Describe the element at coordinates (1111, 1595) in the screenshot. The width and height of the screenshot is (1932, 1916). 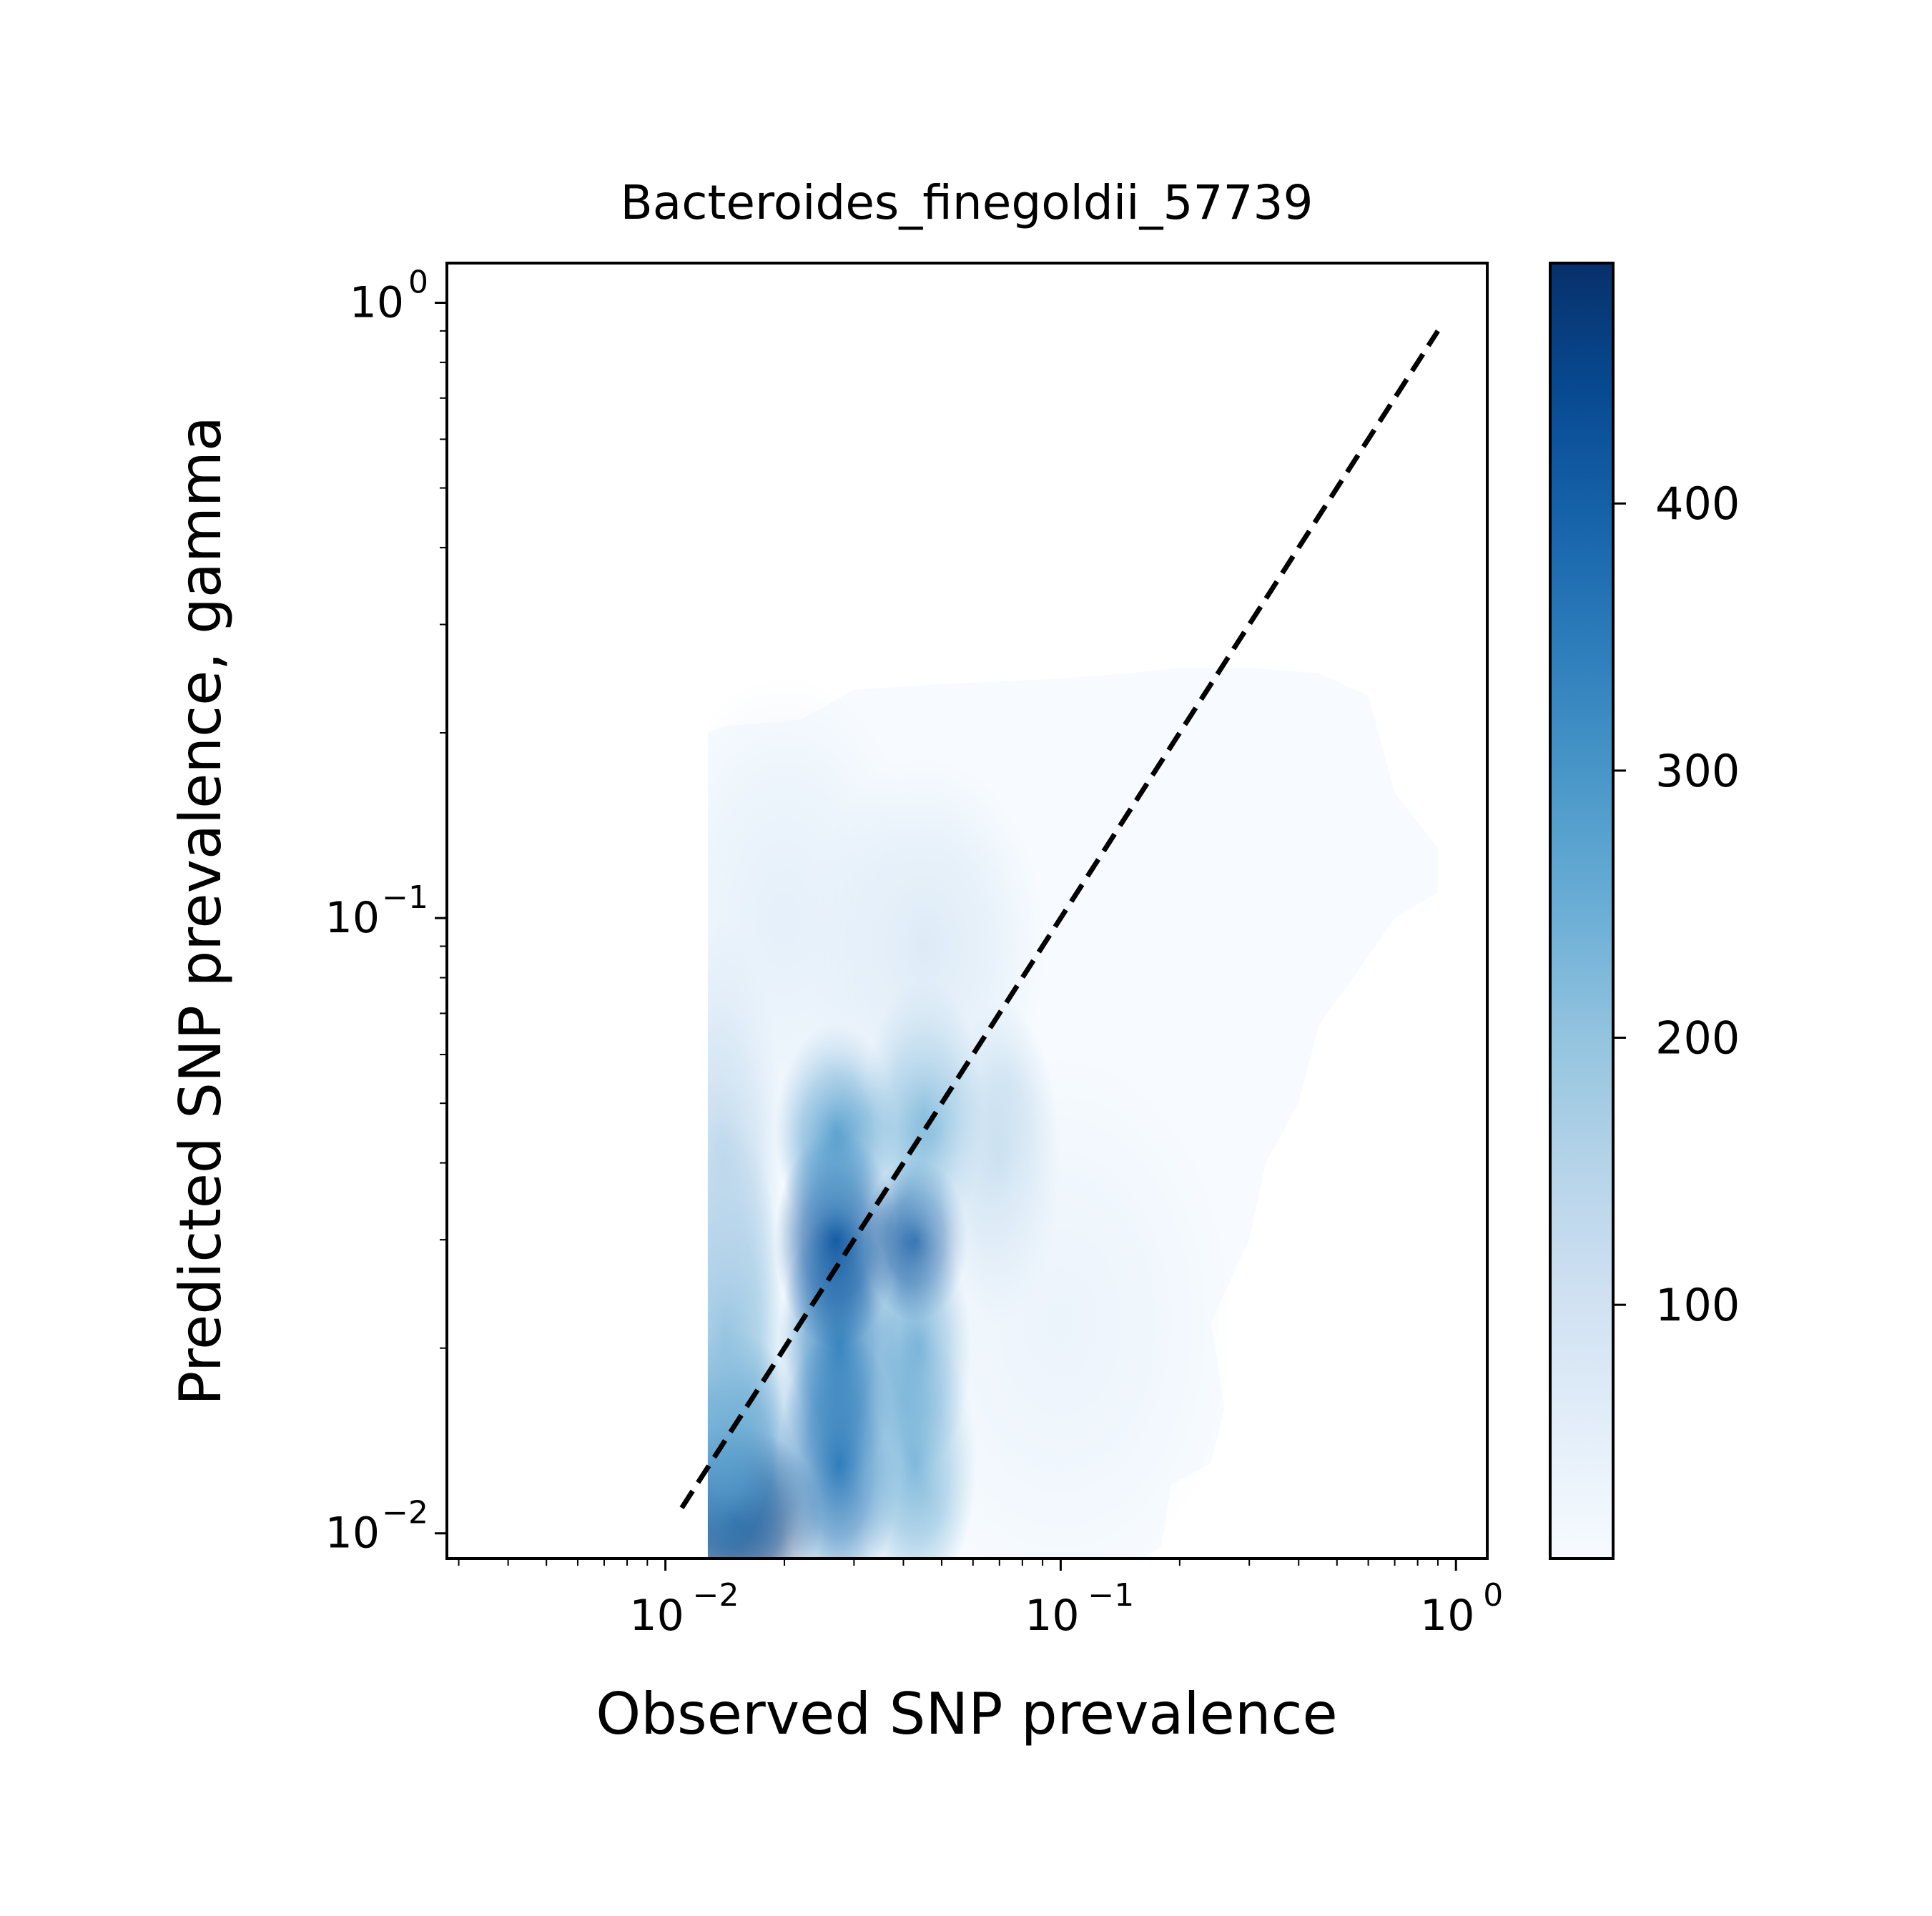
I see `x-tick-exponent: −1` at that location.